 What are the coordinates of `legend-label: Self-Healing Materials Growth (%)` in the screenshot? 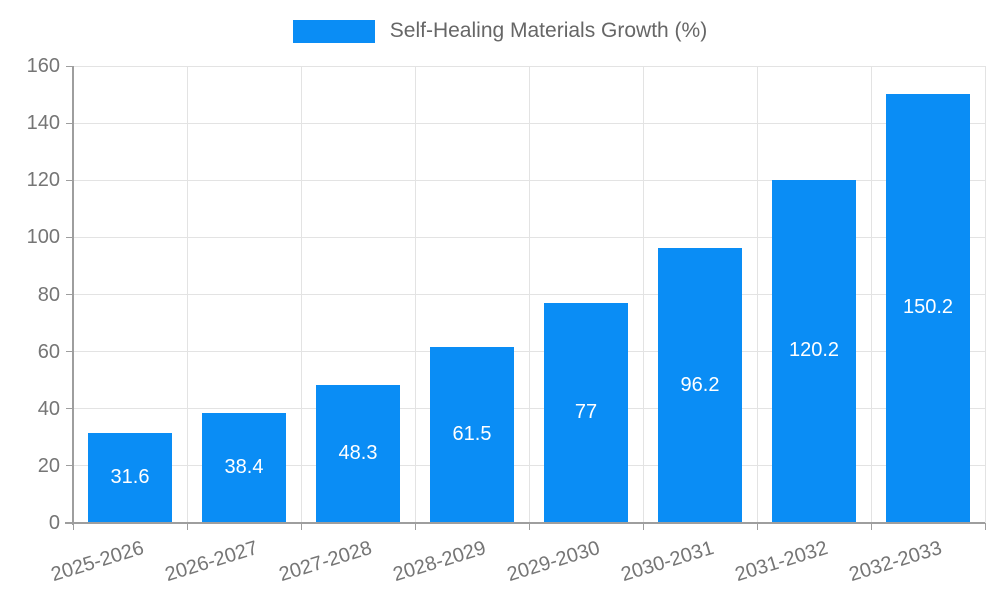 It's located at (548, 30).